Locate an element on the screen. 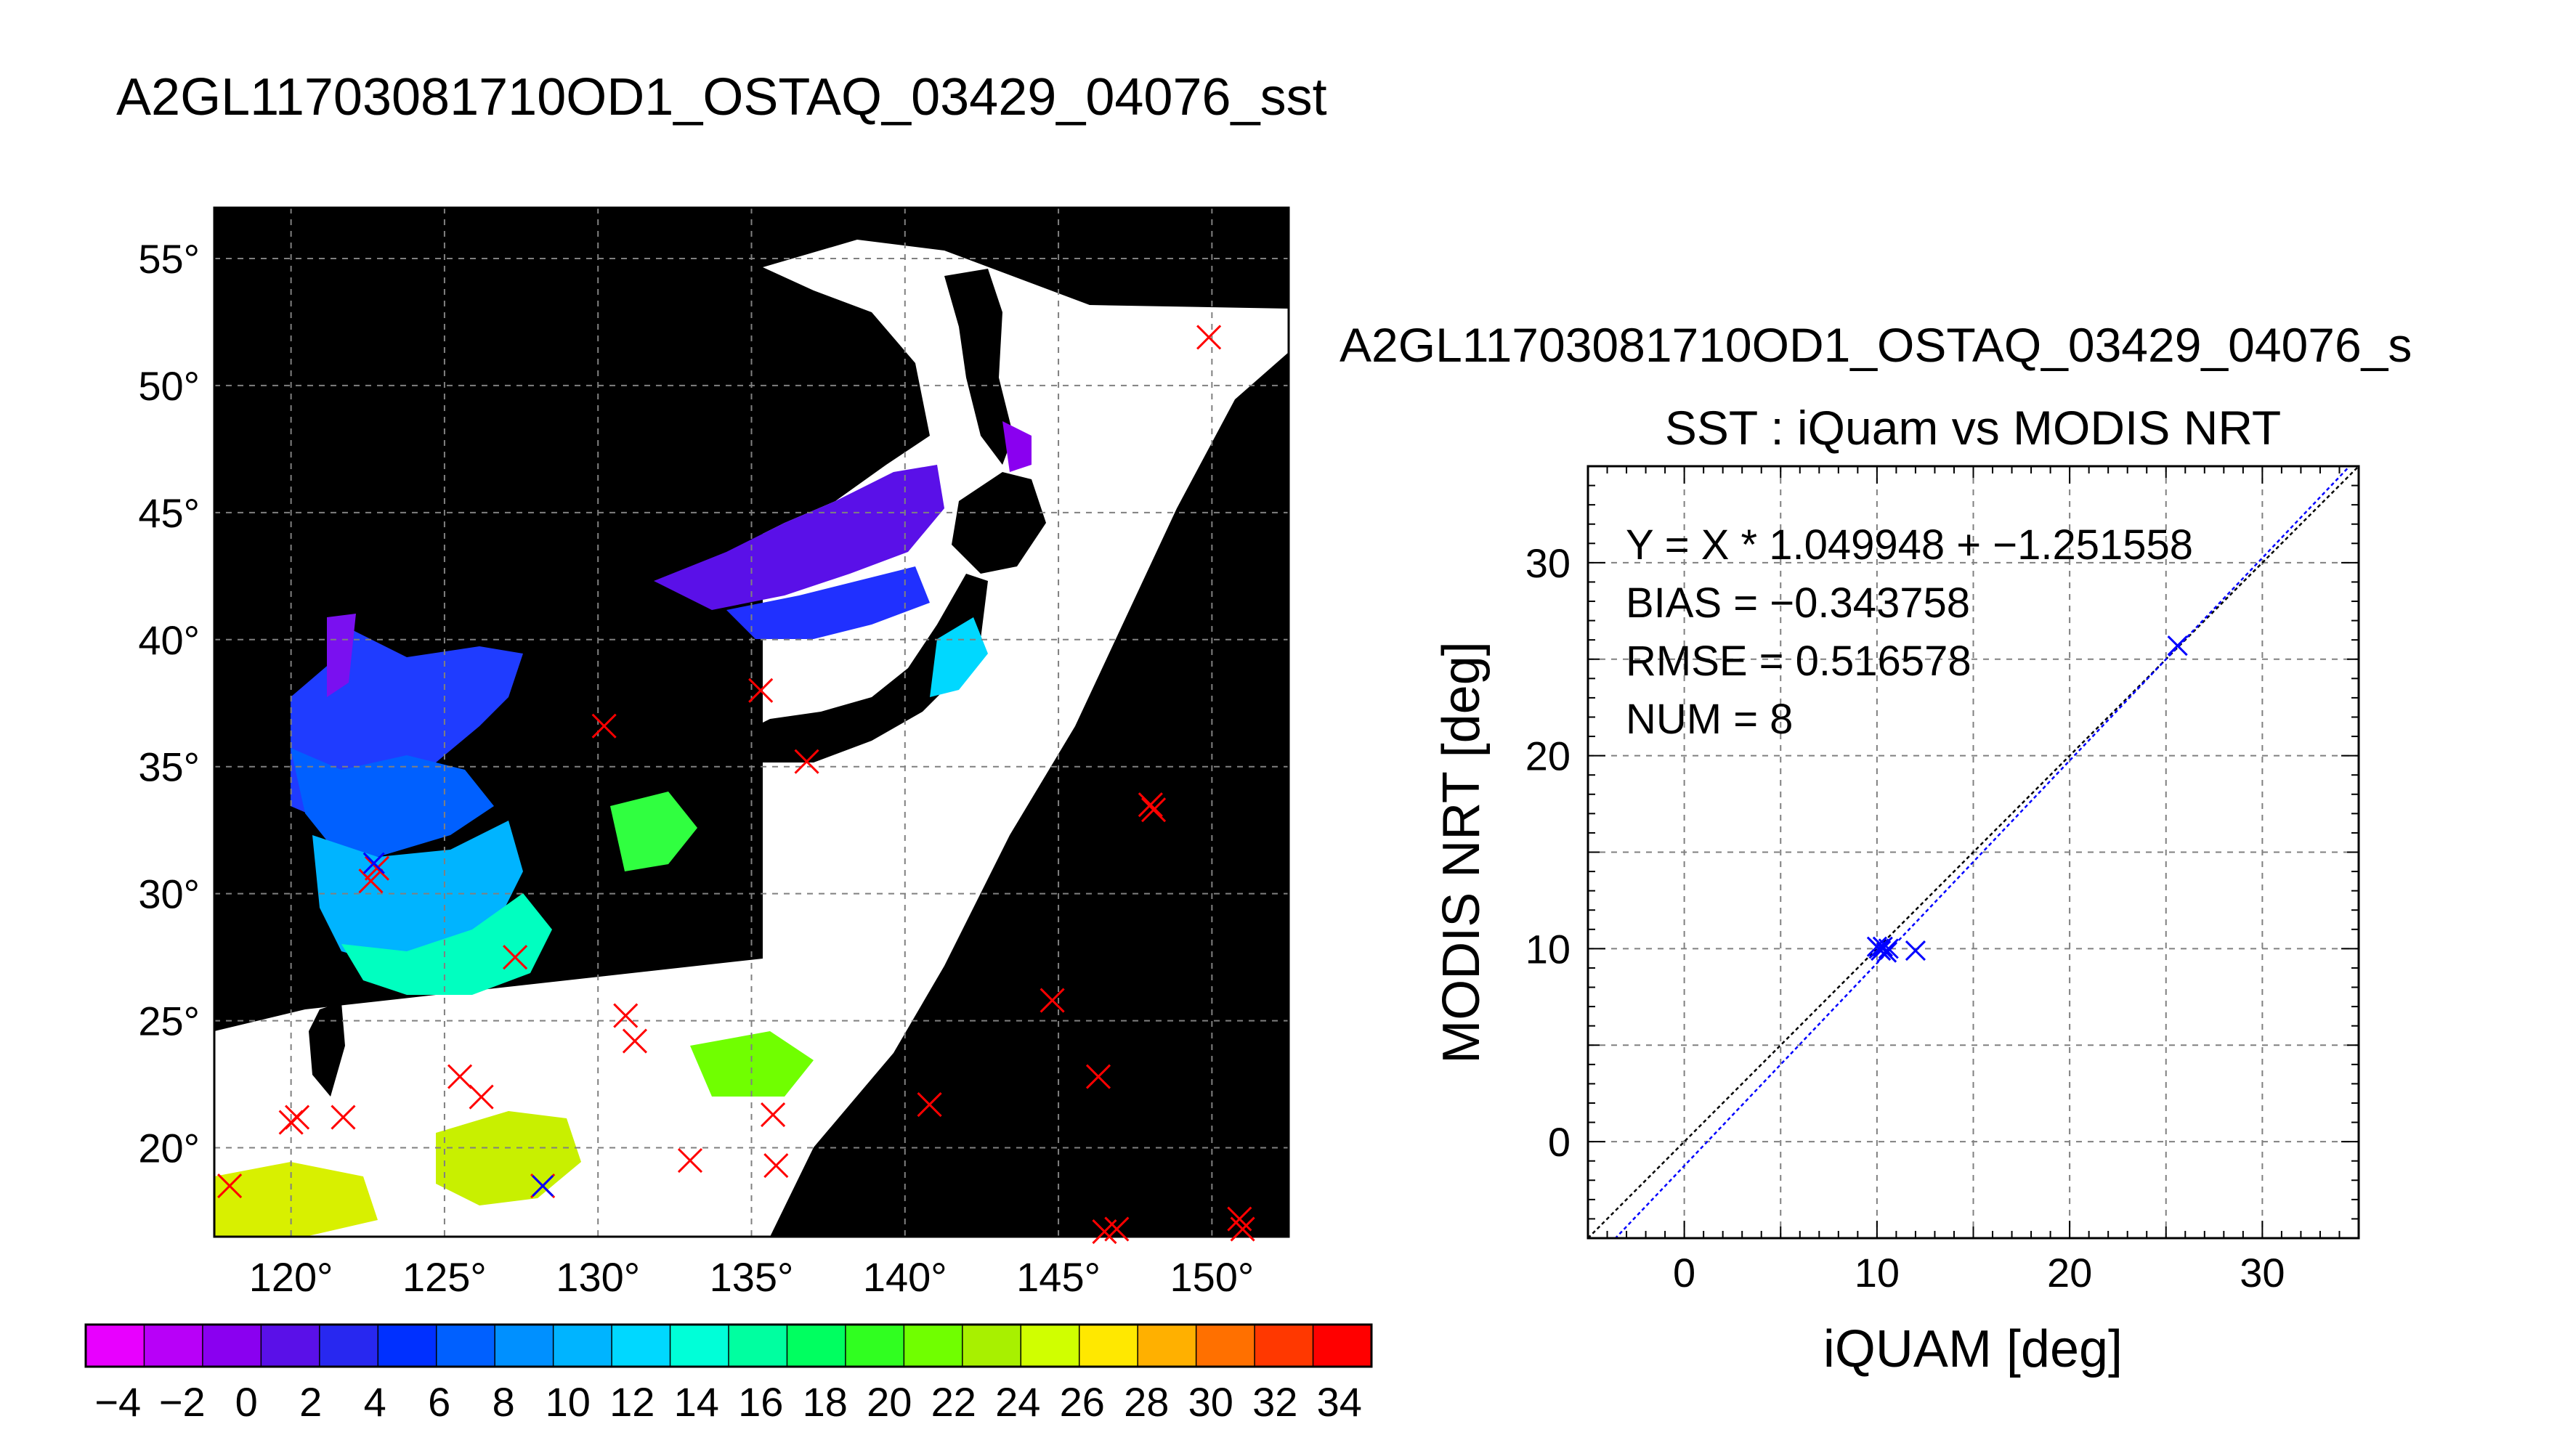 This screenshot has height=1456, width=2549. y-tick-label: 20 is located at coordinates (1548, 756).